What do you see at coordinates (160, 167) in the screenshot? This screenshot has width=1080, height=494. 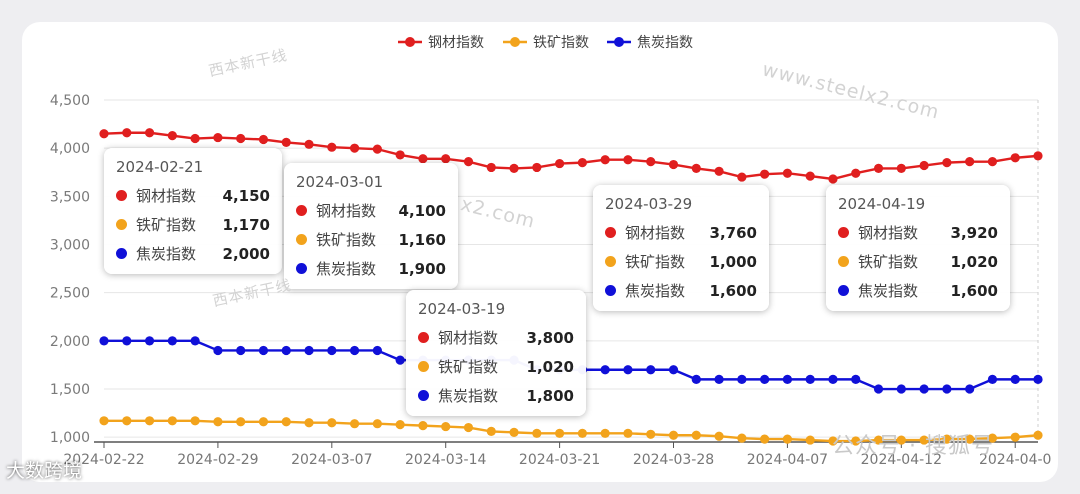 I see `tooltip-date: 2024-02-21` at bounding box center [160, 167].